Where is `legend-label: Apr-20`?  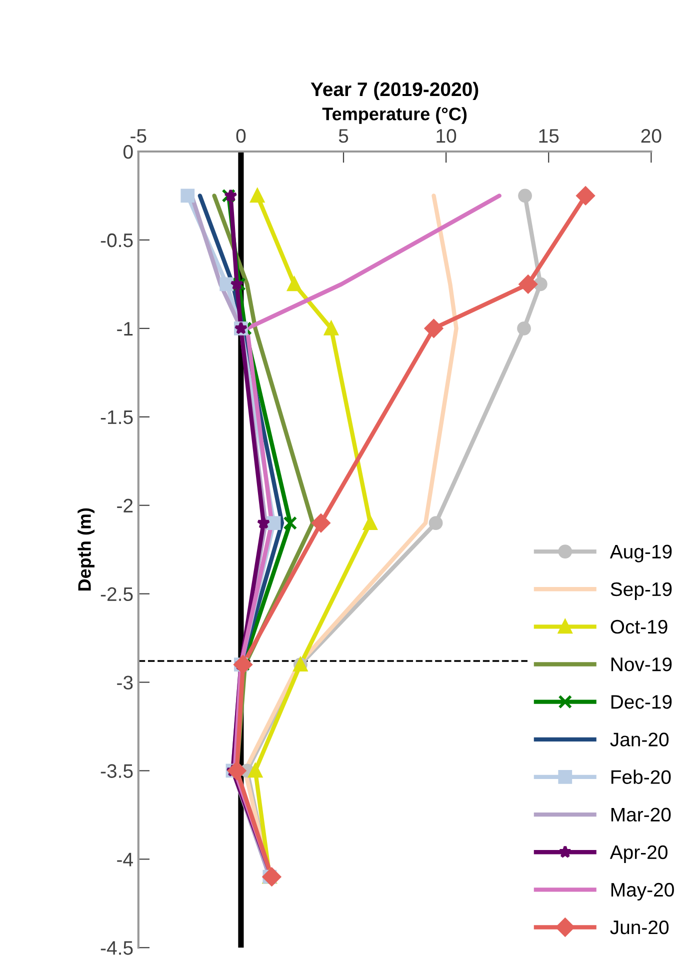
legend-label: Apr-20 is located at coordinates (639, 854).